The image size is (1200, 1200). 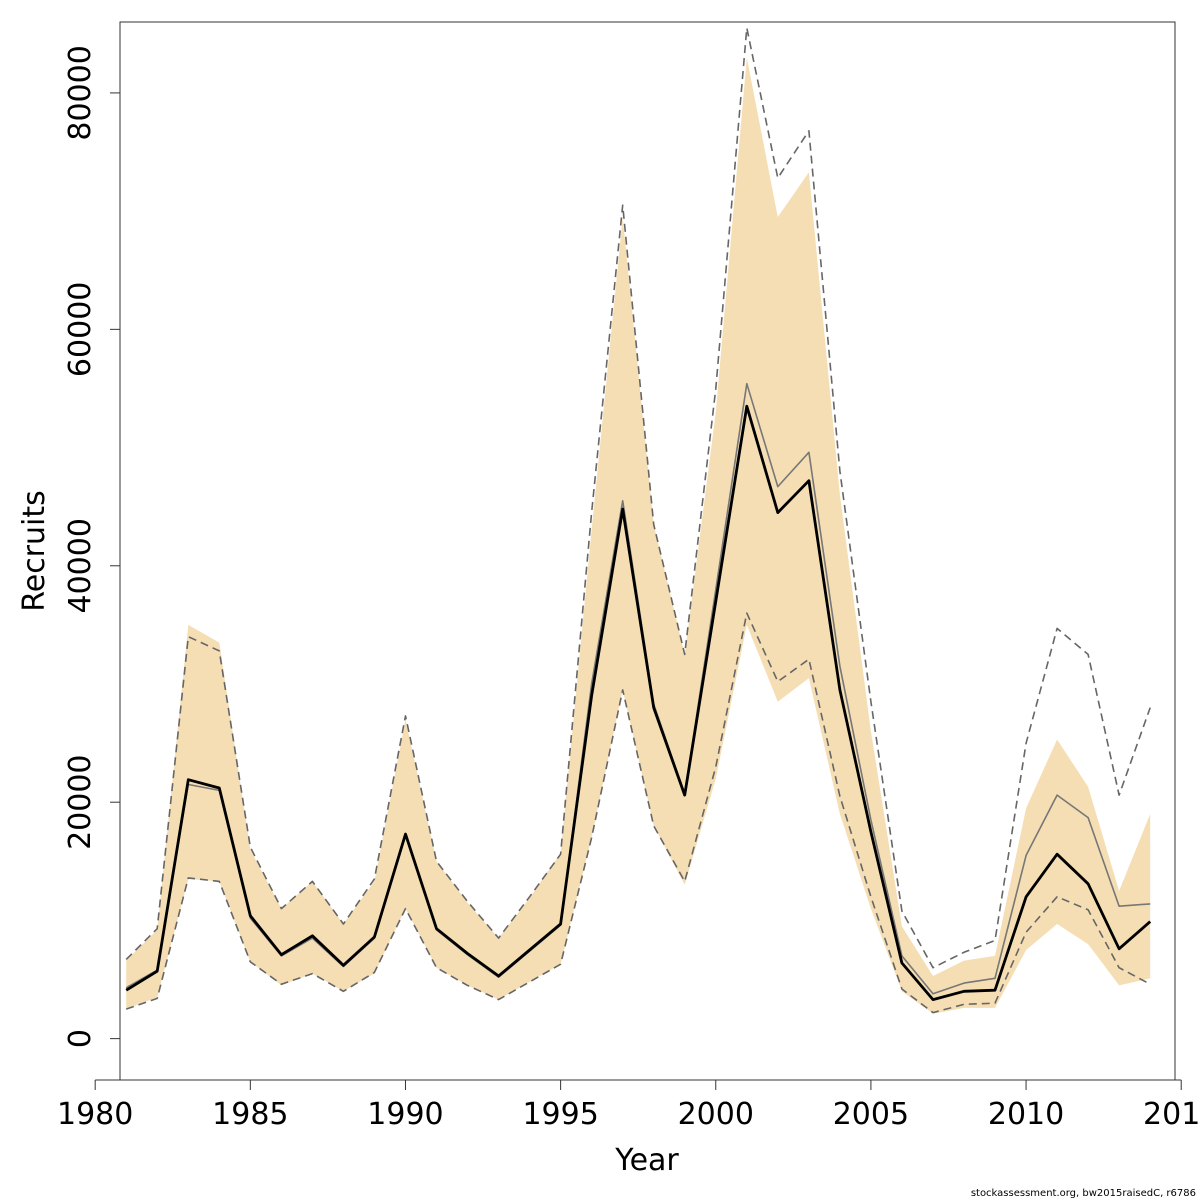 I want to click on y-axis: 0 20000 40000 60000 80000, so click(x=92, y=546).